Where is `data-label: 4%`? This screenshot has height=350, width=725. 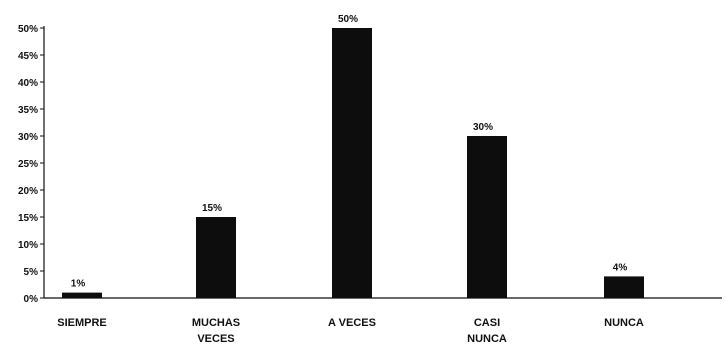
data-label: 4% is located at coordinates (620, 267).